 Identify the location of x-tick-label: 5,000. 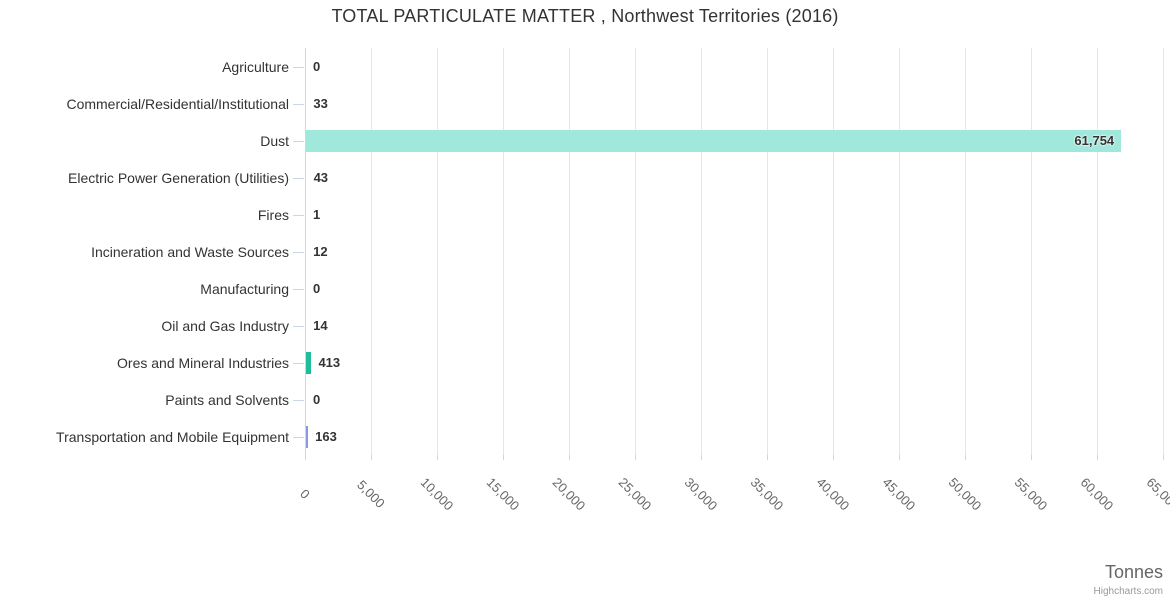
(371, 494).